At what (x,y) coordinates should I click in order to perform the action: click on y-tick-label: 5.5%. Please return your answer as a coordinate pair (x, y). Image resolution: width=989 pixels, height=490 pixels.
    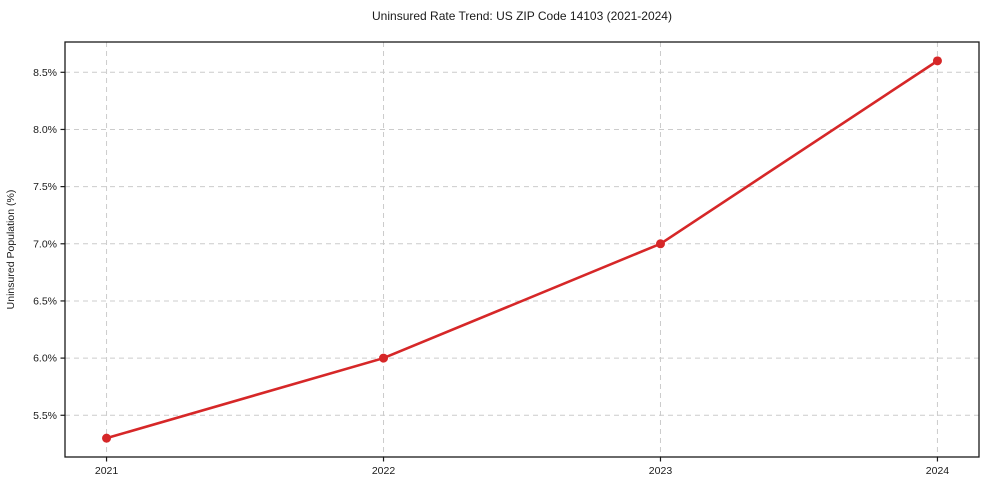
    Looking at the image, I should click on (45, 416).